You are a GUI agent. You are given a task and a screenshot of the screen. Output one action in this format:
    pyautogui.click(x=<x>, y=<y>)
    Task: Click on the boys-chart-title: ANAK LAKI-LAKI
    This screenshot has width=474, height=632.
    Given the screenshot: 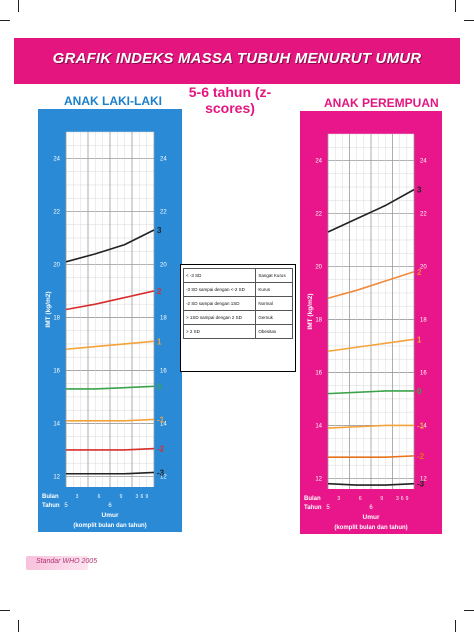 What is the action you would take?
    pyautogui.click(x=113, y=101)
    